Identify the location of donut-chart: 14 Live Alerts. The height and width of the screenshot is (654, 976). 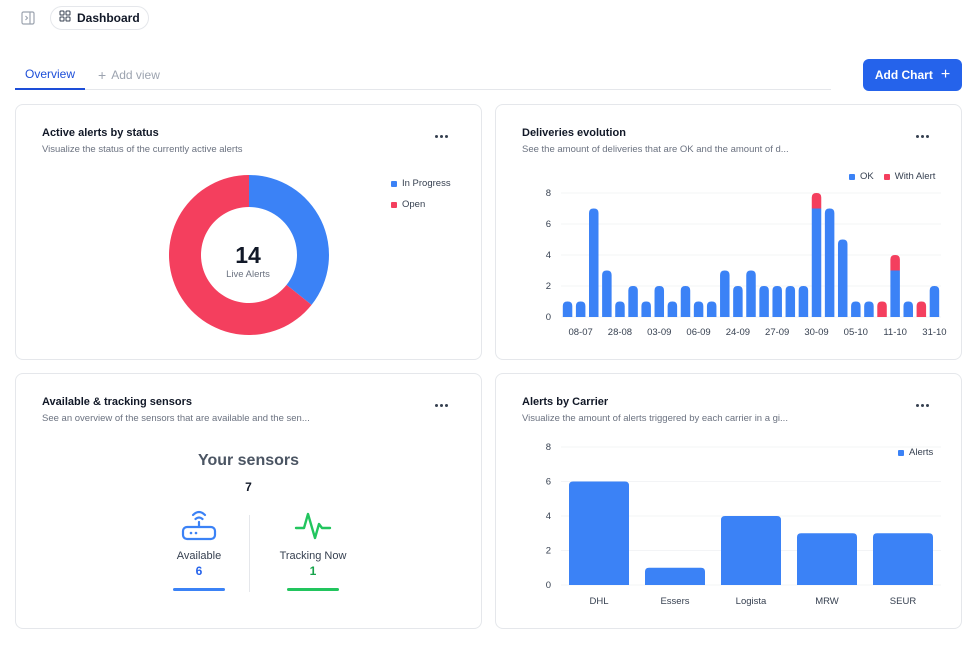
(248, 255).